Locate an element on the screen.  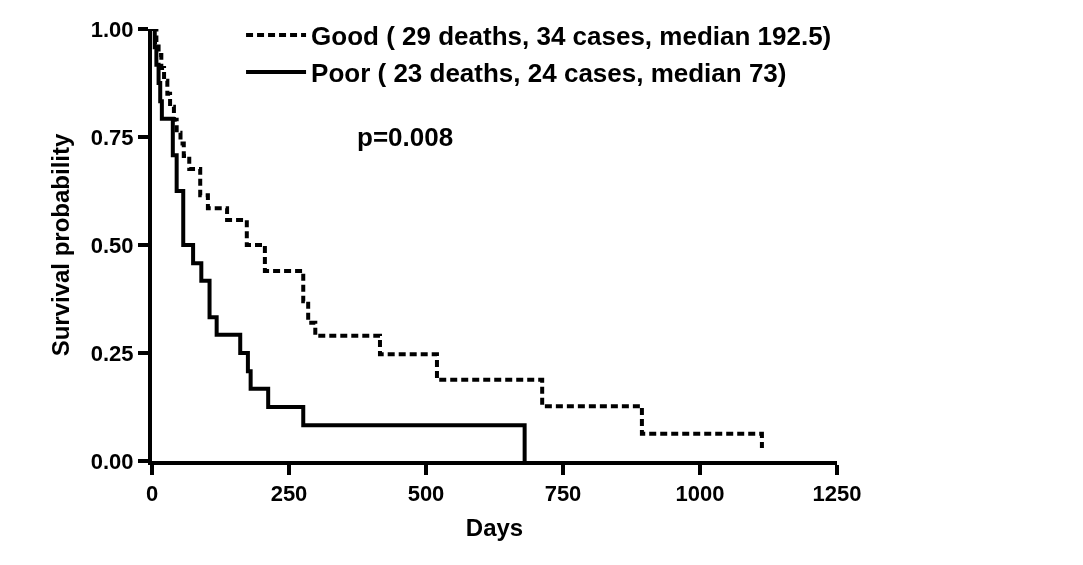
x-tick-label: 1250 is located at coordinates (837, 494).